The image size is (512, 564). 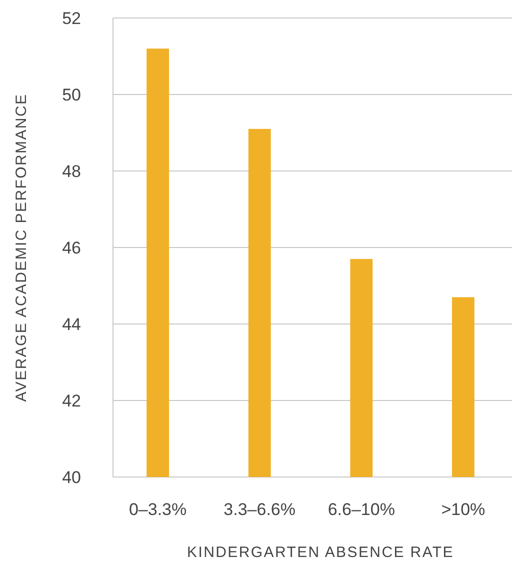 What do you see at coordinates (71, 477) in the screenshot?
I see `y-tick-label: 40` at bounding box center [71, 477].